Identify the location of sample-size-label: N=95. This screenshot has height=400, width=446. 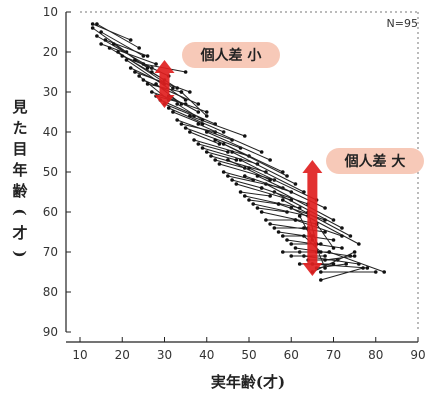
(402, 23).